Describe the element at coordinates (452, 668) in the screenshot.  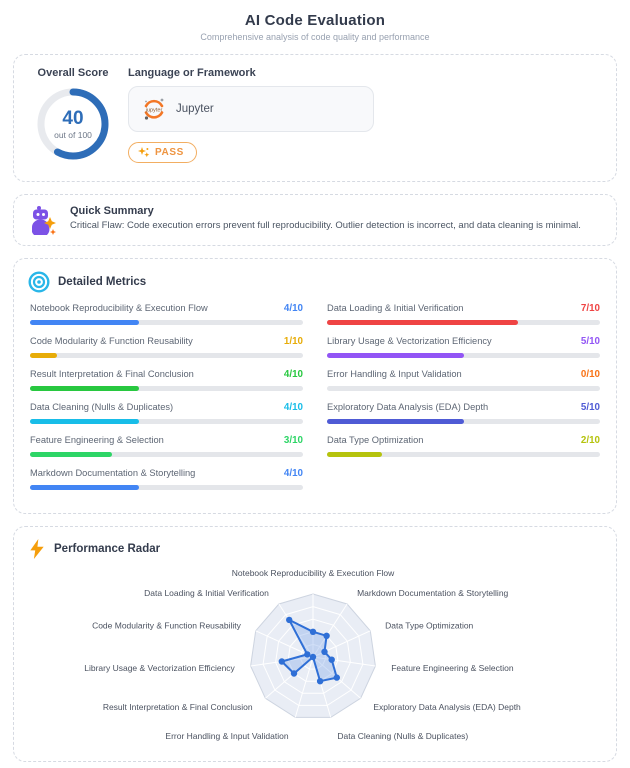
I see `radar-axis-label: Feature Engineering & Selection` at that location.